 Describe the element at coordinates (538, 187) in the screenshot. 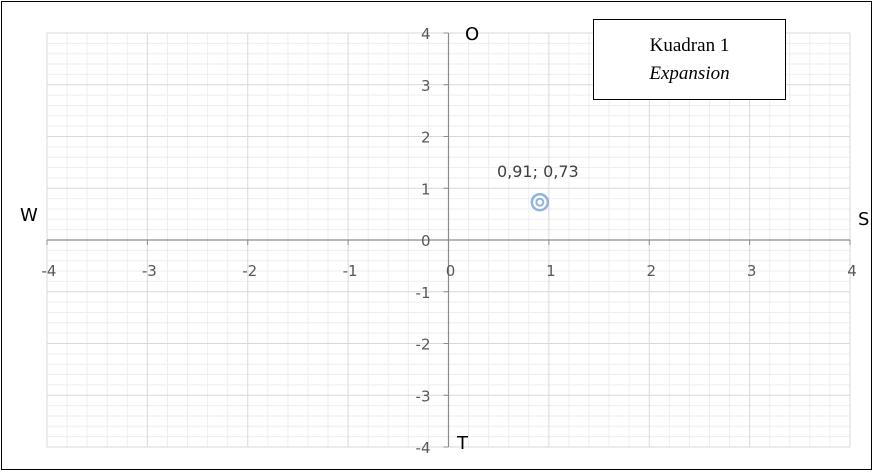

I see `data-points: 0,91; 0,73` at that location.